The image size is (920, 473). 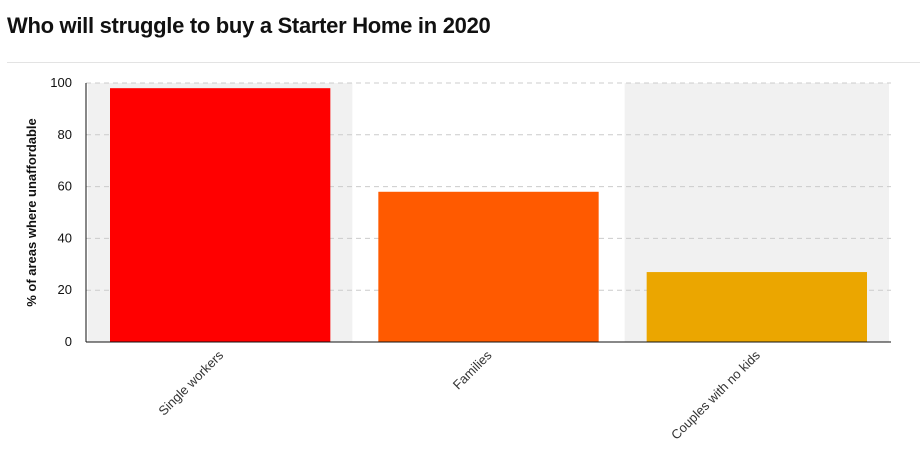 What do you see at coordinates (715, 394) in the screenshot?
I see `x-tick-label: Couples with no kids` at bounding box center [715, 394].